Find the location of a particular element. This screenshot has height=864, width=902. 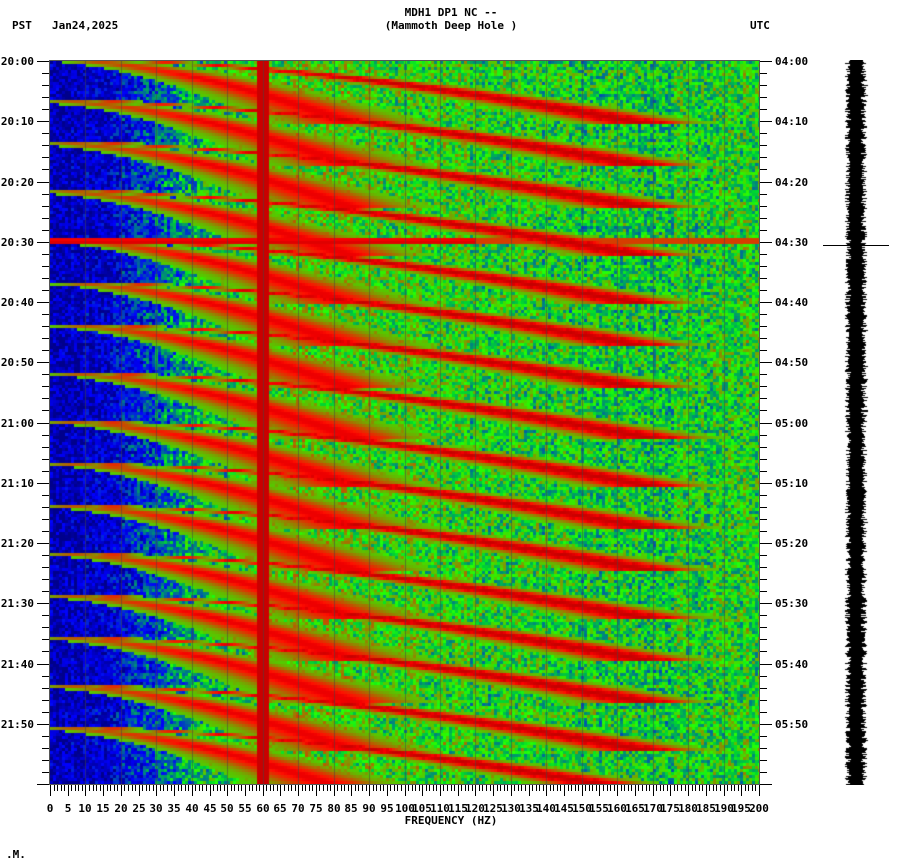

freq-label: 10 is located at coordinates (85, 808).